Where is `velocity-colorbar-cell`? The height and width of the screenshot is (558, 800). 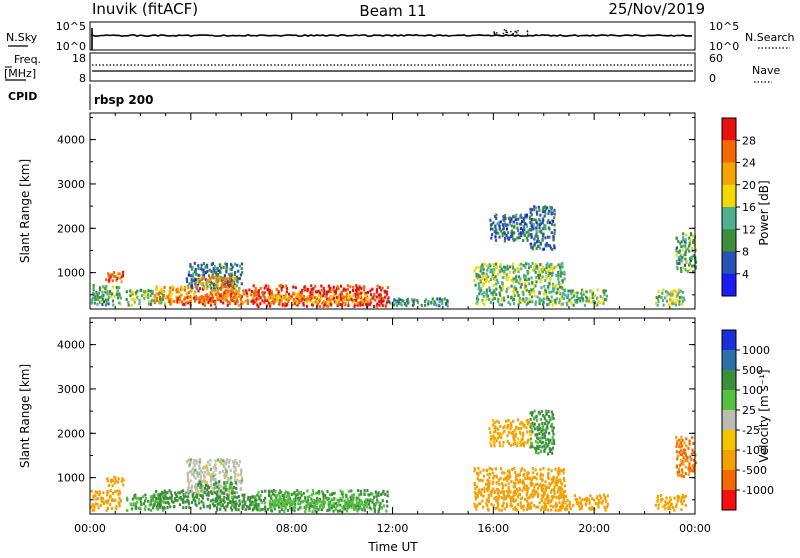
velocity-colorbar-cell is located at coordinates (729, 400).